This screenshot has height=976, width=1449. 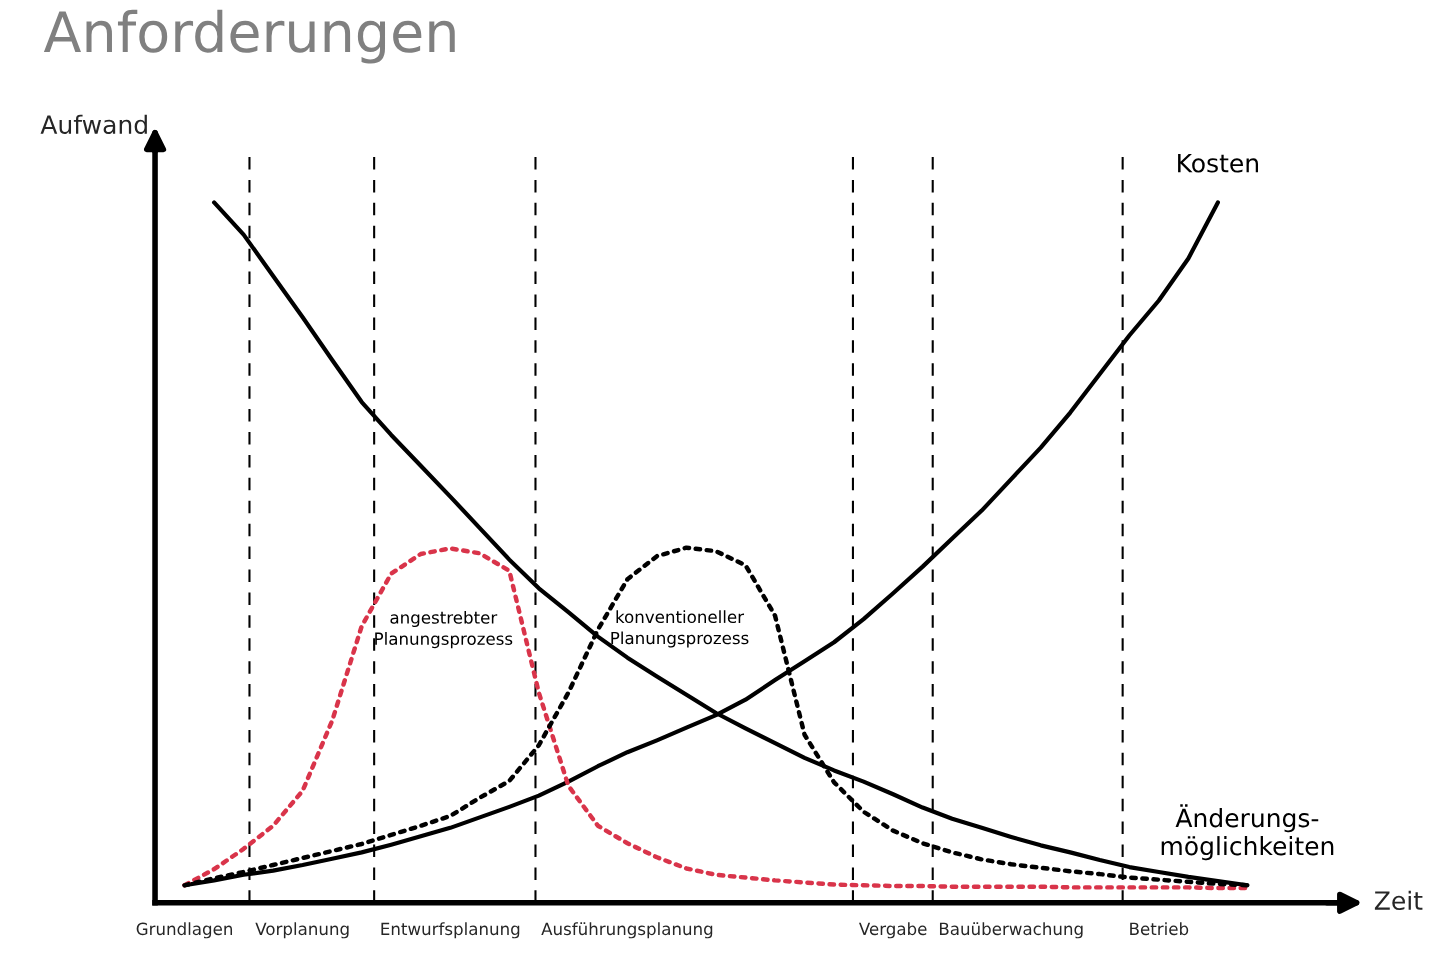 What do you see at coordinates (450, 930) in the screenshot?
I see `x-tick-label: Entwurfsplanung` at bounding box center [450, 930].